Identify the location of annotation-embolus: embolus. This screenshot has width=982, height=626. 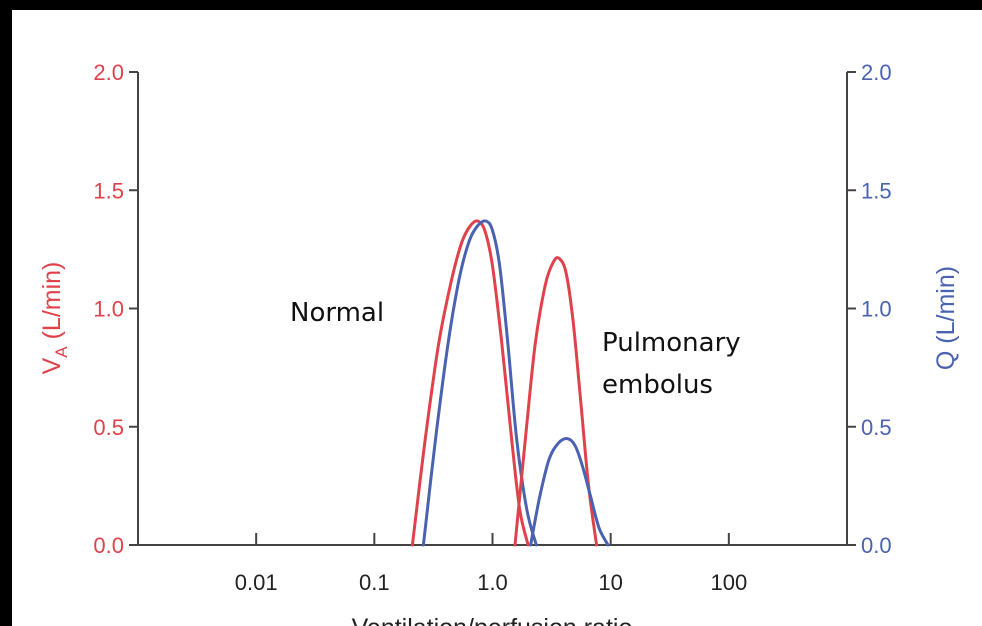
(657, 385).